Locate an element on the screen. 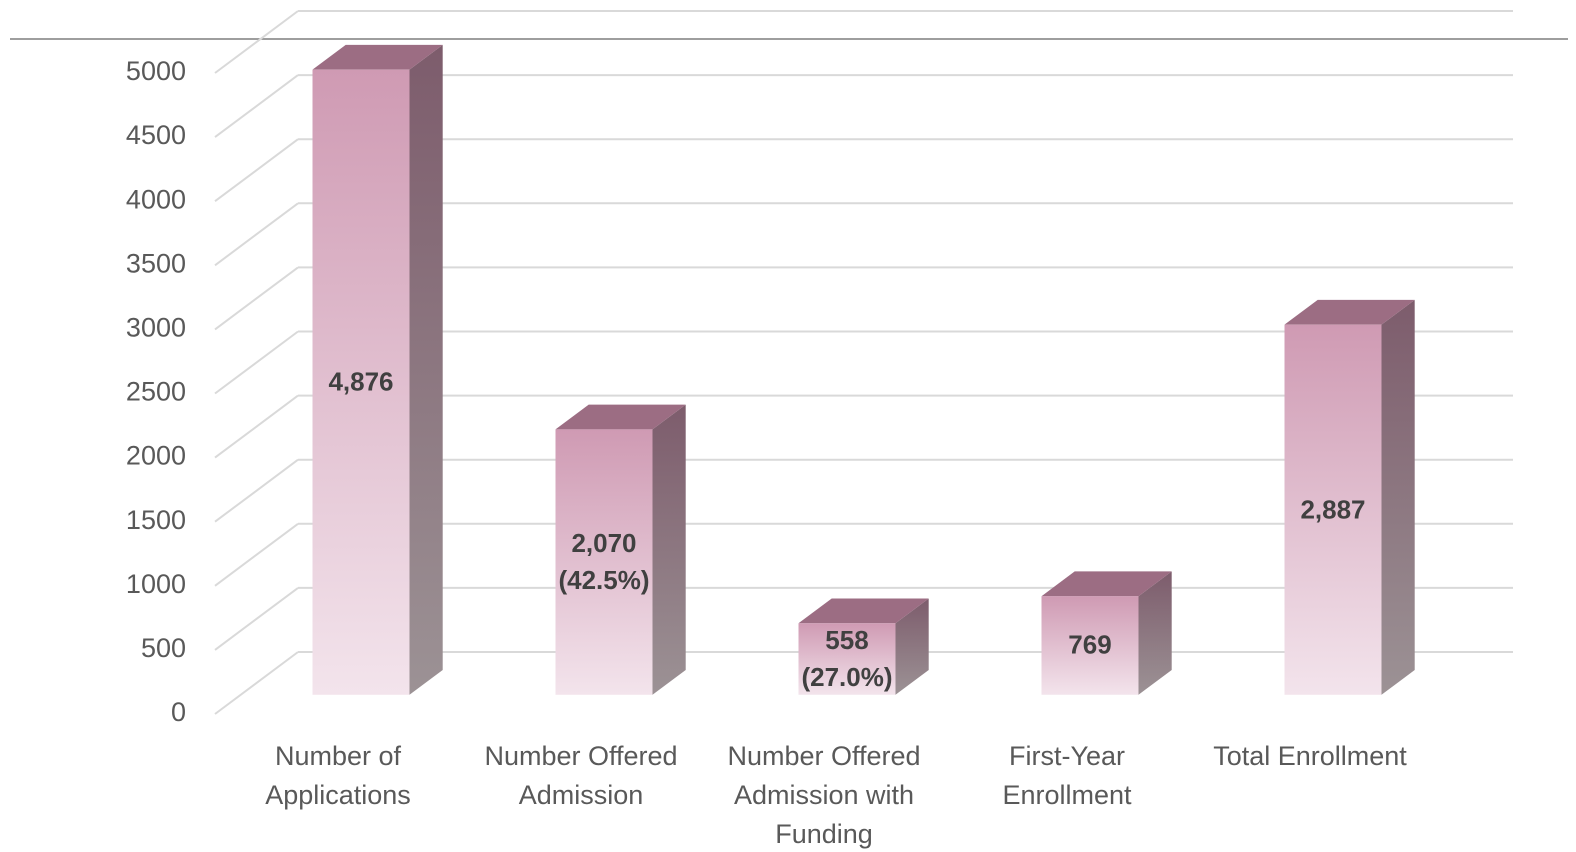 The width and height of the screenshot is (1576, 852). y-tick-label: 3000 is located at coordinates (156, 328).